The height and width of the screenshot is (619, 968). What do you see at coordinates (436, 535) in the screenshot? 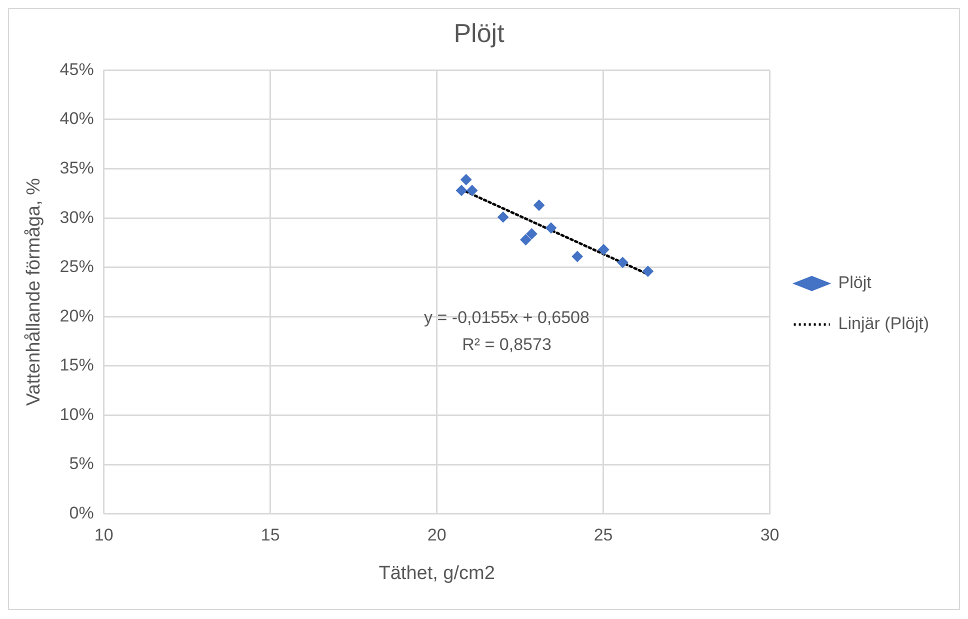
I see `x-tick-label: 20` at bounding box center [436, 535].